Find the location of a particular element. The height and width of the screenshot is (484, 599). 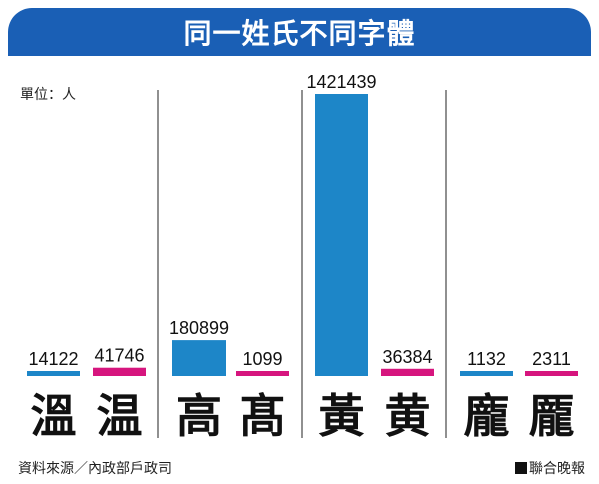

category-label-1: 溫 is located at coordinates (54, 416).